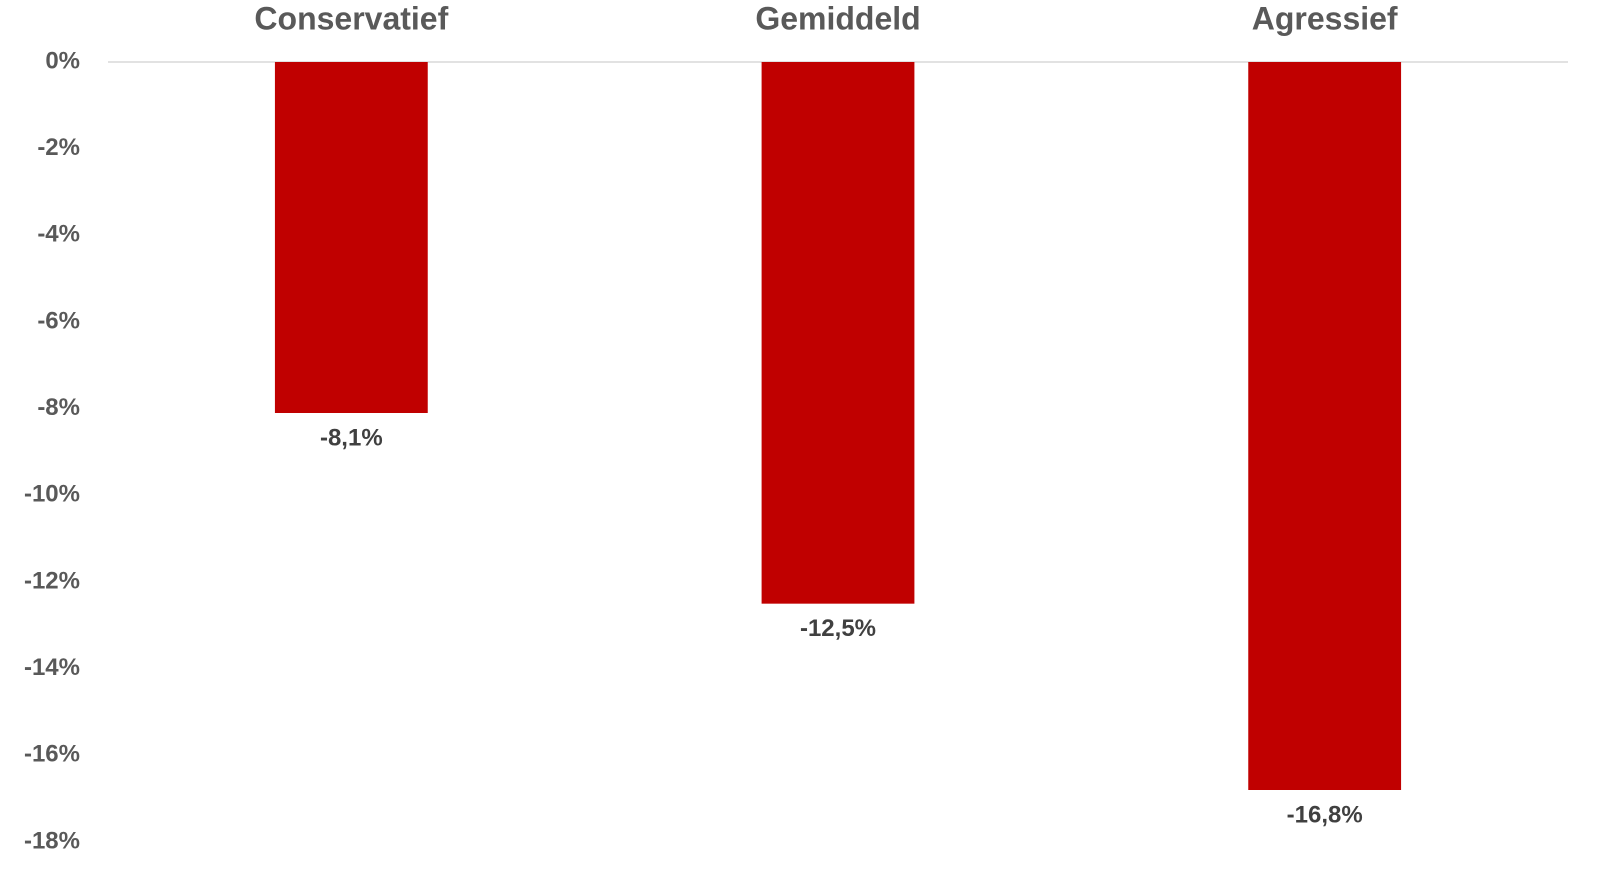  What do you see at coordinates (837, 18) in the screenshot?
I see `x-tick-label: Gemiddeld` at bounding box center [837, 18].